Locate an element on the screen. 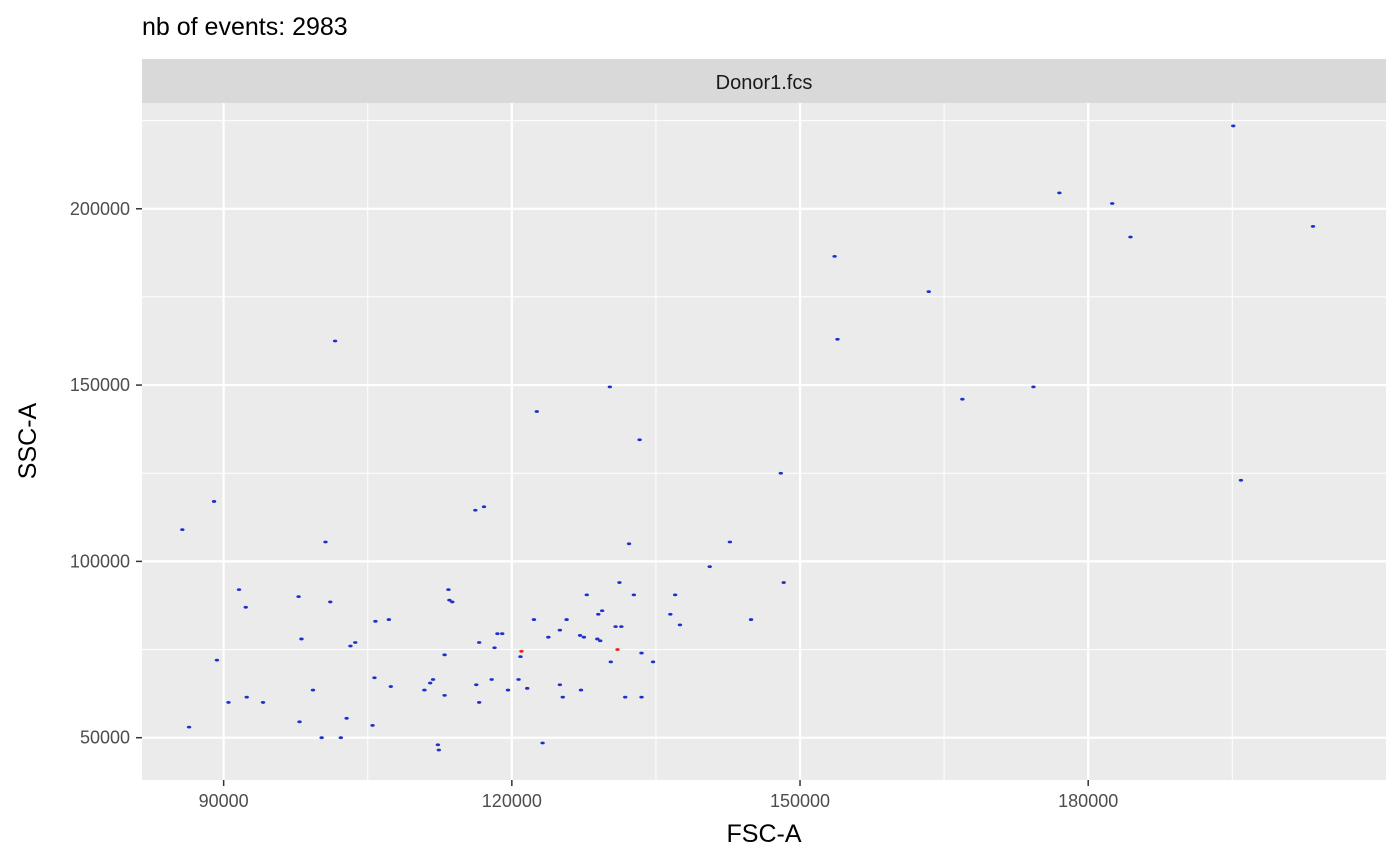  x-tick-label: 90000 is located at coordinates (224, 801).